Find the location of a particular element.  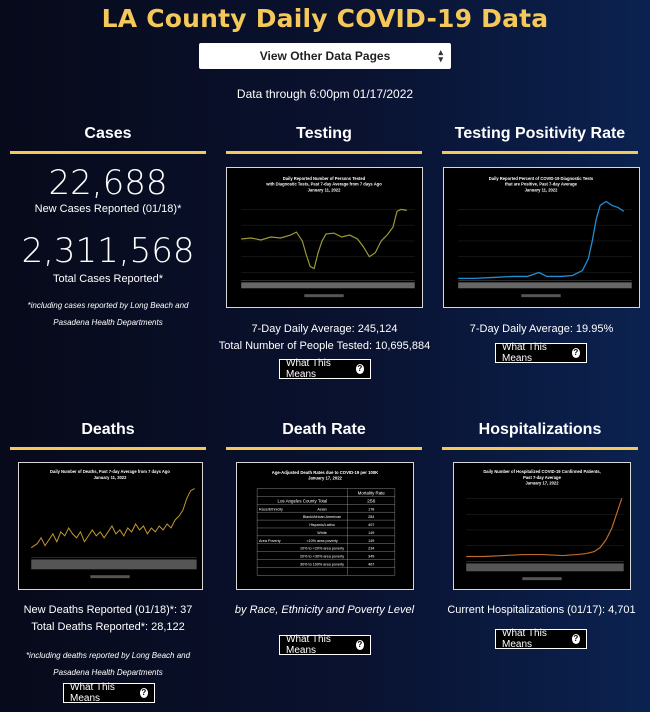

testing-avg: 7-Day Daily Average: 245,124 is located at coordinates (324, 329).